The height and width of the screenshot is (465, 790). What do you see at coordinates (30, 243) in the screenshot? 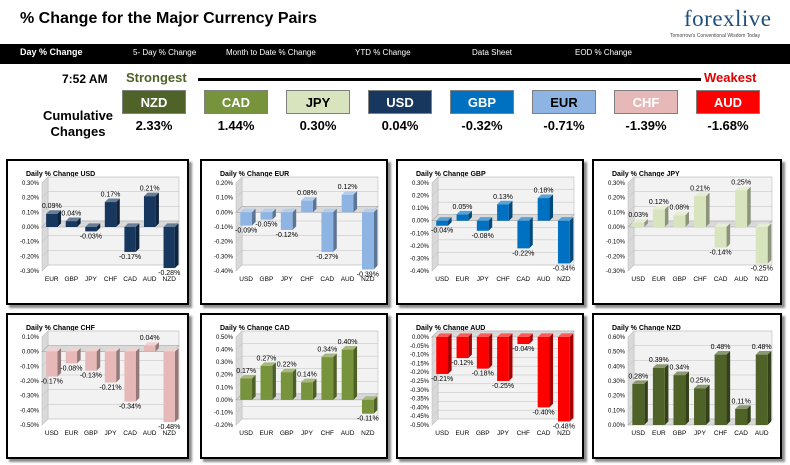
I see `y-tick-label: -0.10%` at bounding box center [30, 243].